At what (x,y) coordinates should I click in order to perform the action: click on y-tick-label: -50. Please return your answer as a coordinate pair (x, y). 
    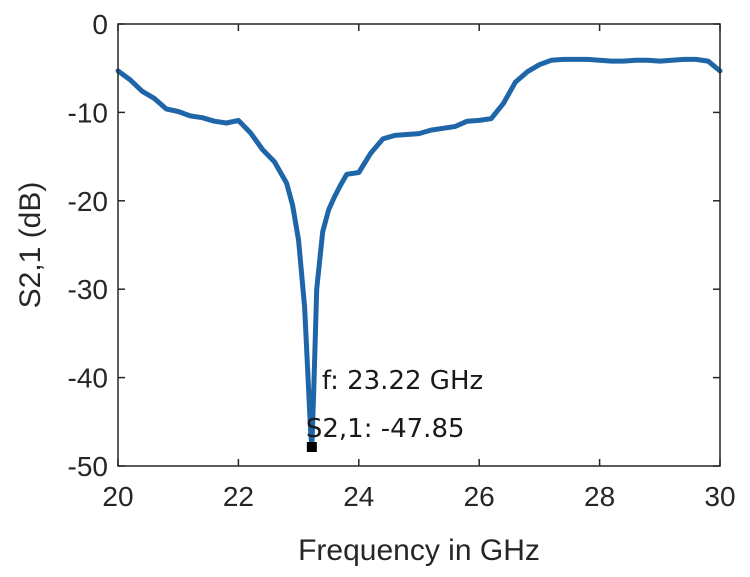
    Looking at the image, I should click on (88, 466).